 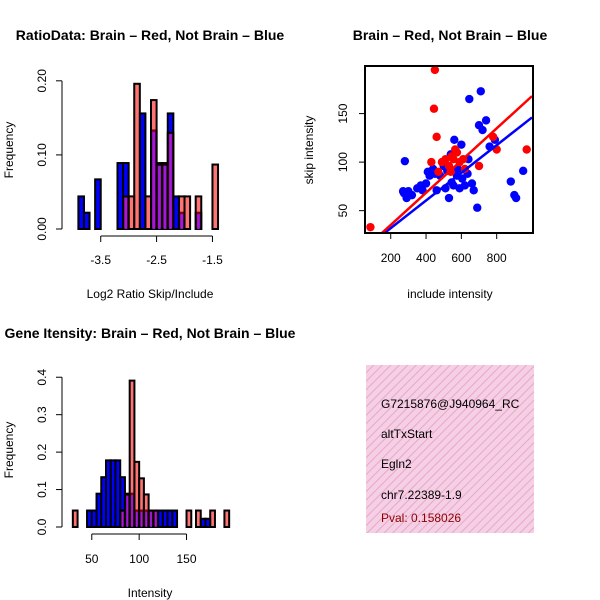 What do you see at coordinates (343, 211) in the screenshot?
I see `scatter-y-tick-label-0: 50` at bounding box center [343, 211].